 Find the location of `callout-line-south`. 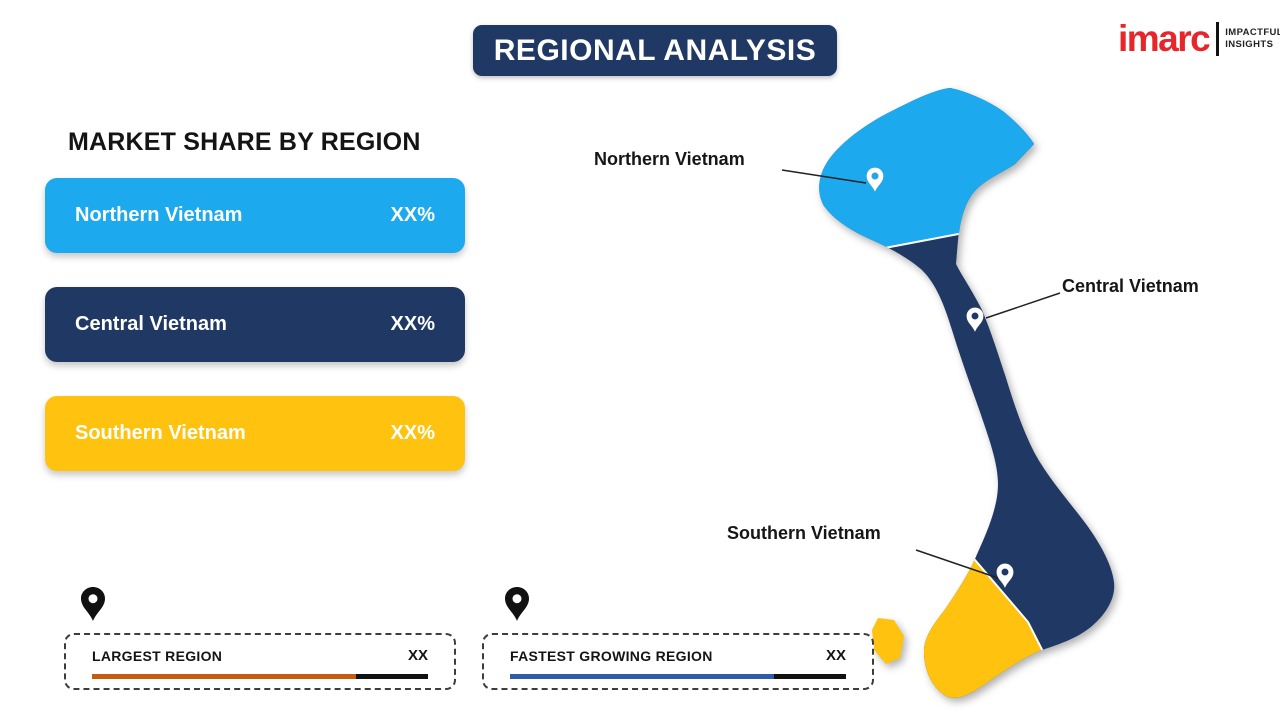

callout-line-south is located at coordinates (957, 564).